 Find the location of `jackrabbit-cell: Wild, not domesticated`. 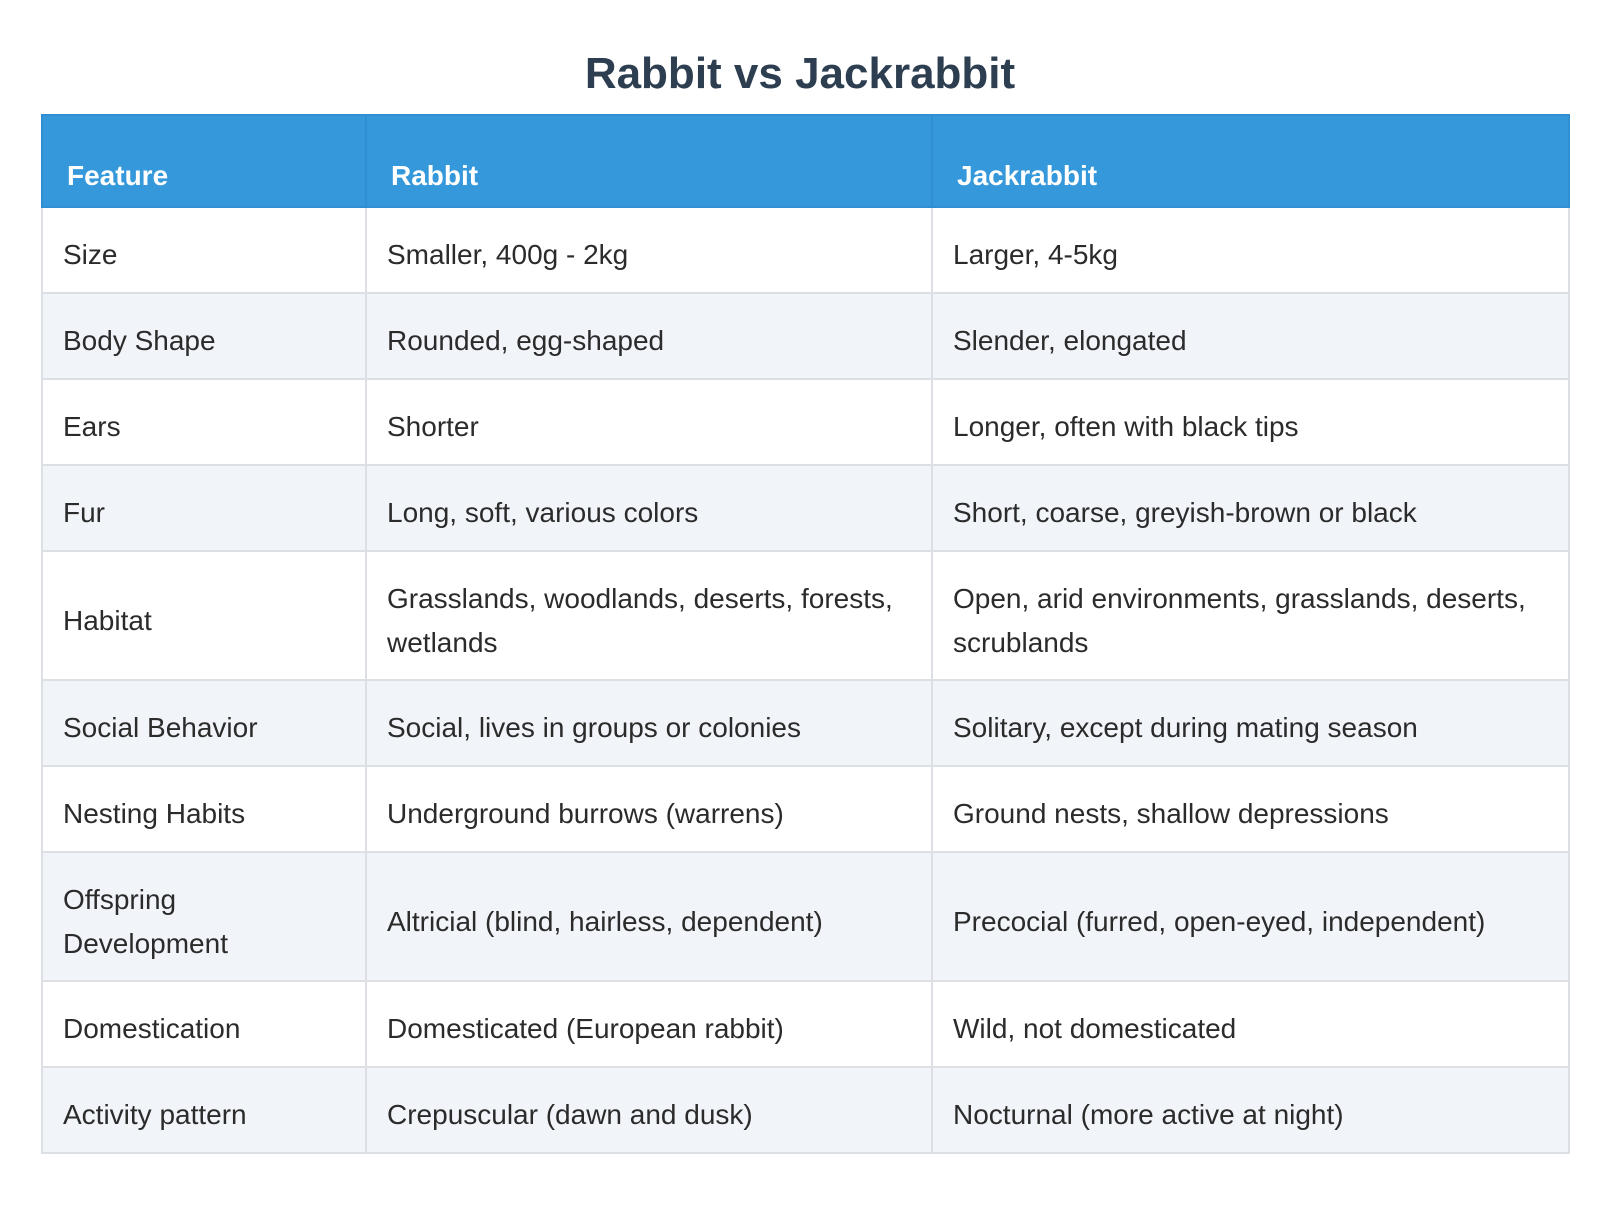

jackrabbit-cell: Wild, not domesticated is located at coordinates (1250, 1024).